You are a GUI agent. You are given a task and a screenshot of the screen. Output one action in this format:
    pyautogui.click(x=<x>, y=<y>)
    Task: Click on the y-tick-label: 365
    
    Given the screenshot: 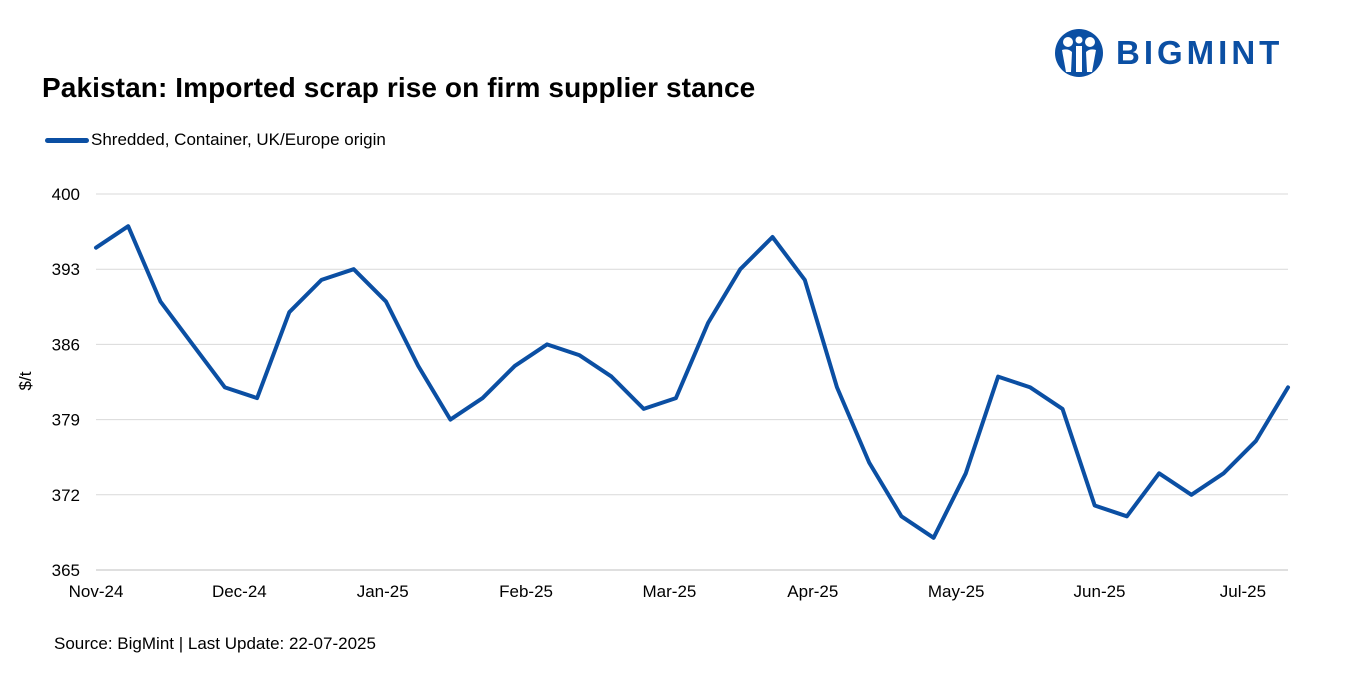 What is the action you would take?
    pyautogui.click(x=66, y=570)
    